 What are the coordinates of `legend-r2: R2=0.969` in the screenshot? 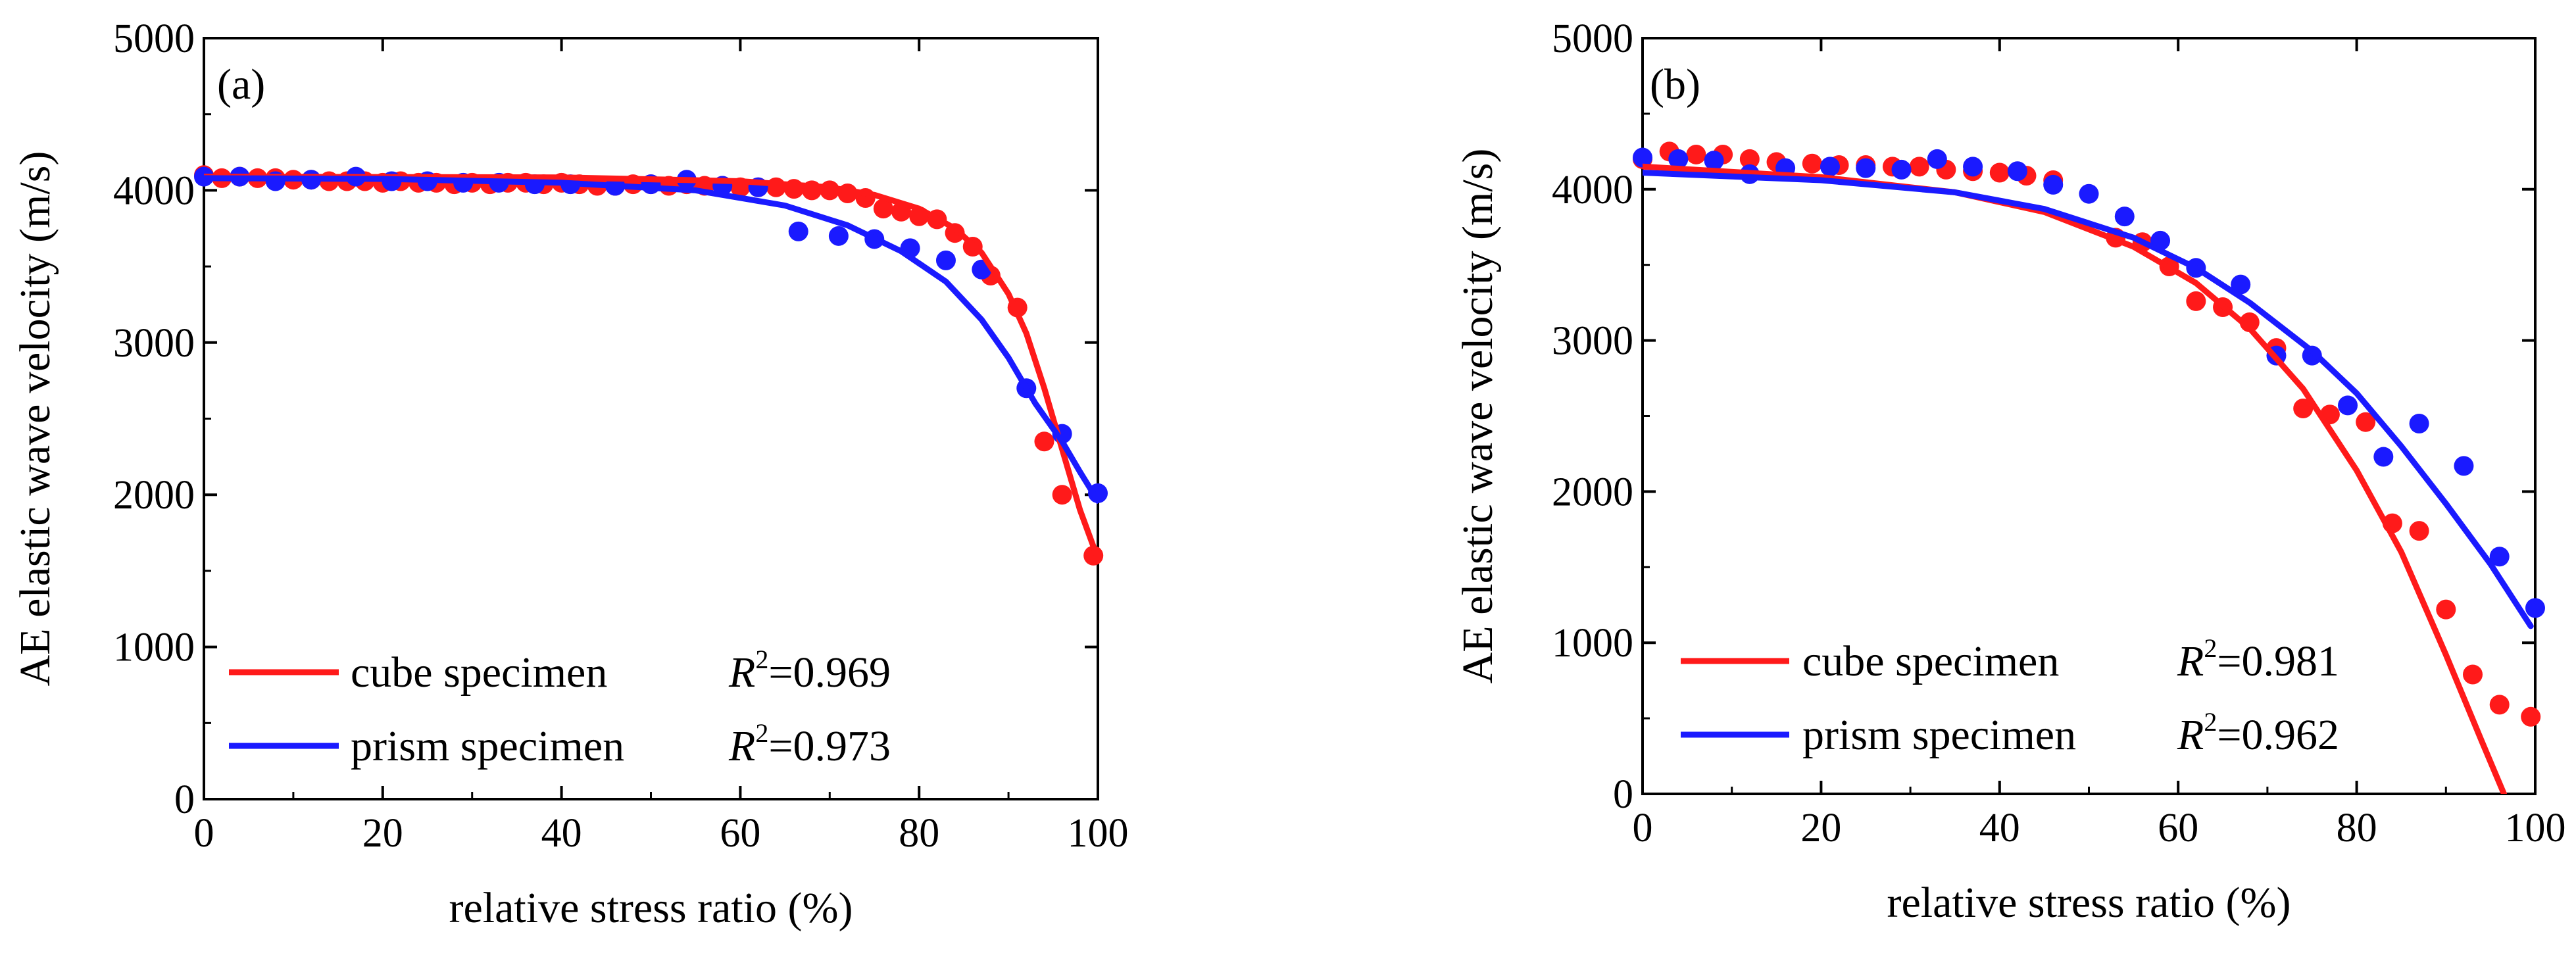 It's located at (809, 671).